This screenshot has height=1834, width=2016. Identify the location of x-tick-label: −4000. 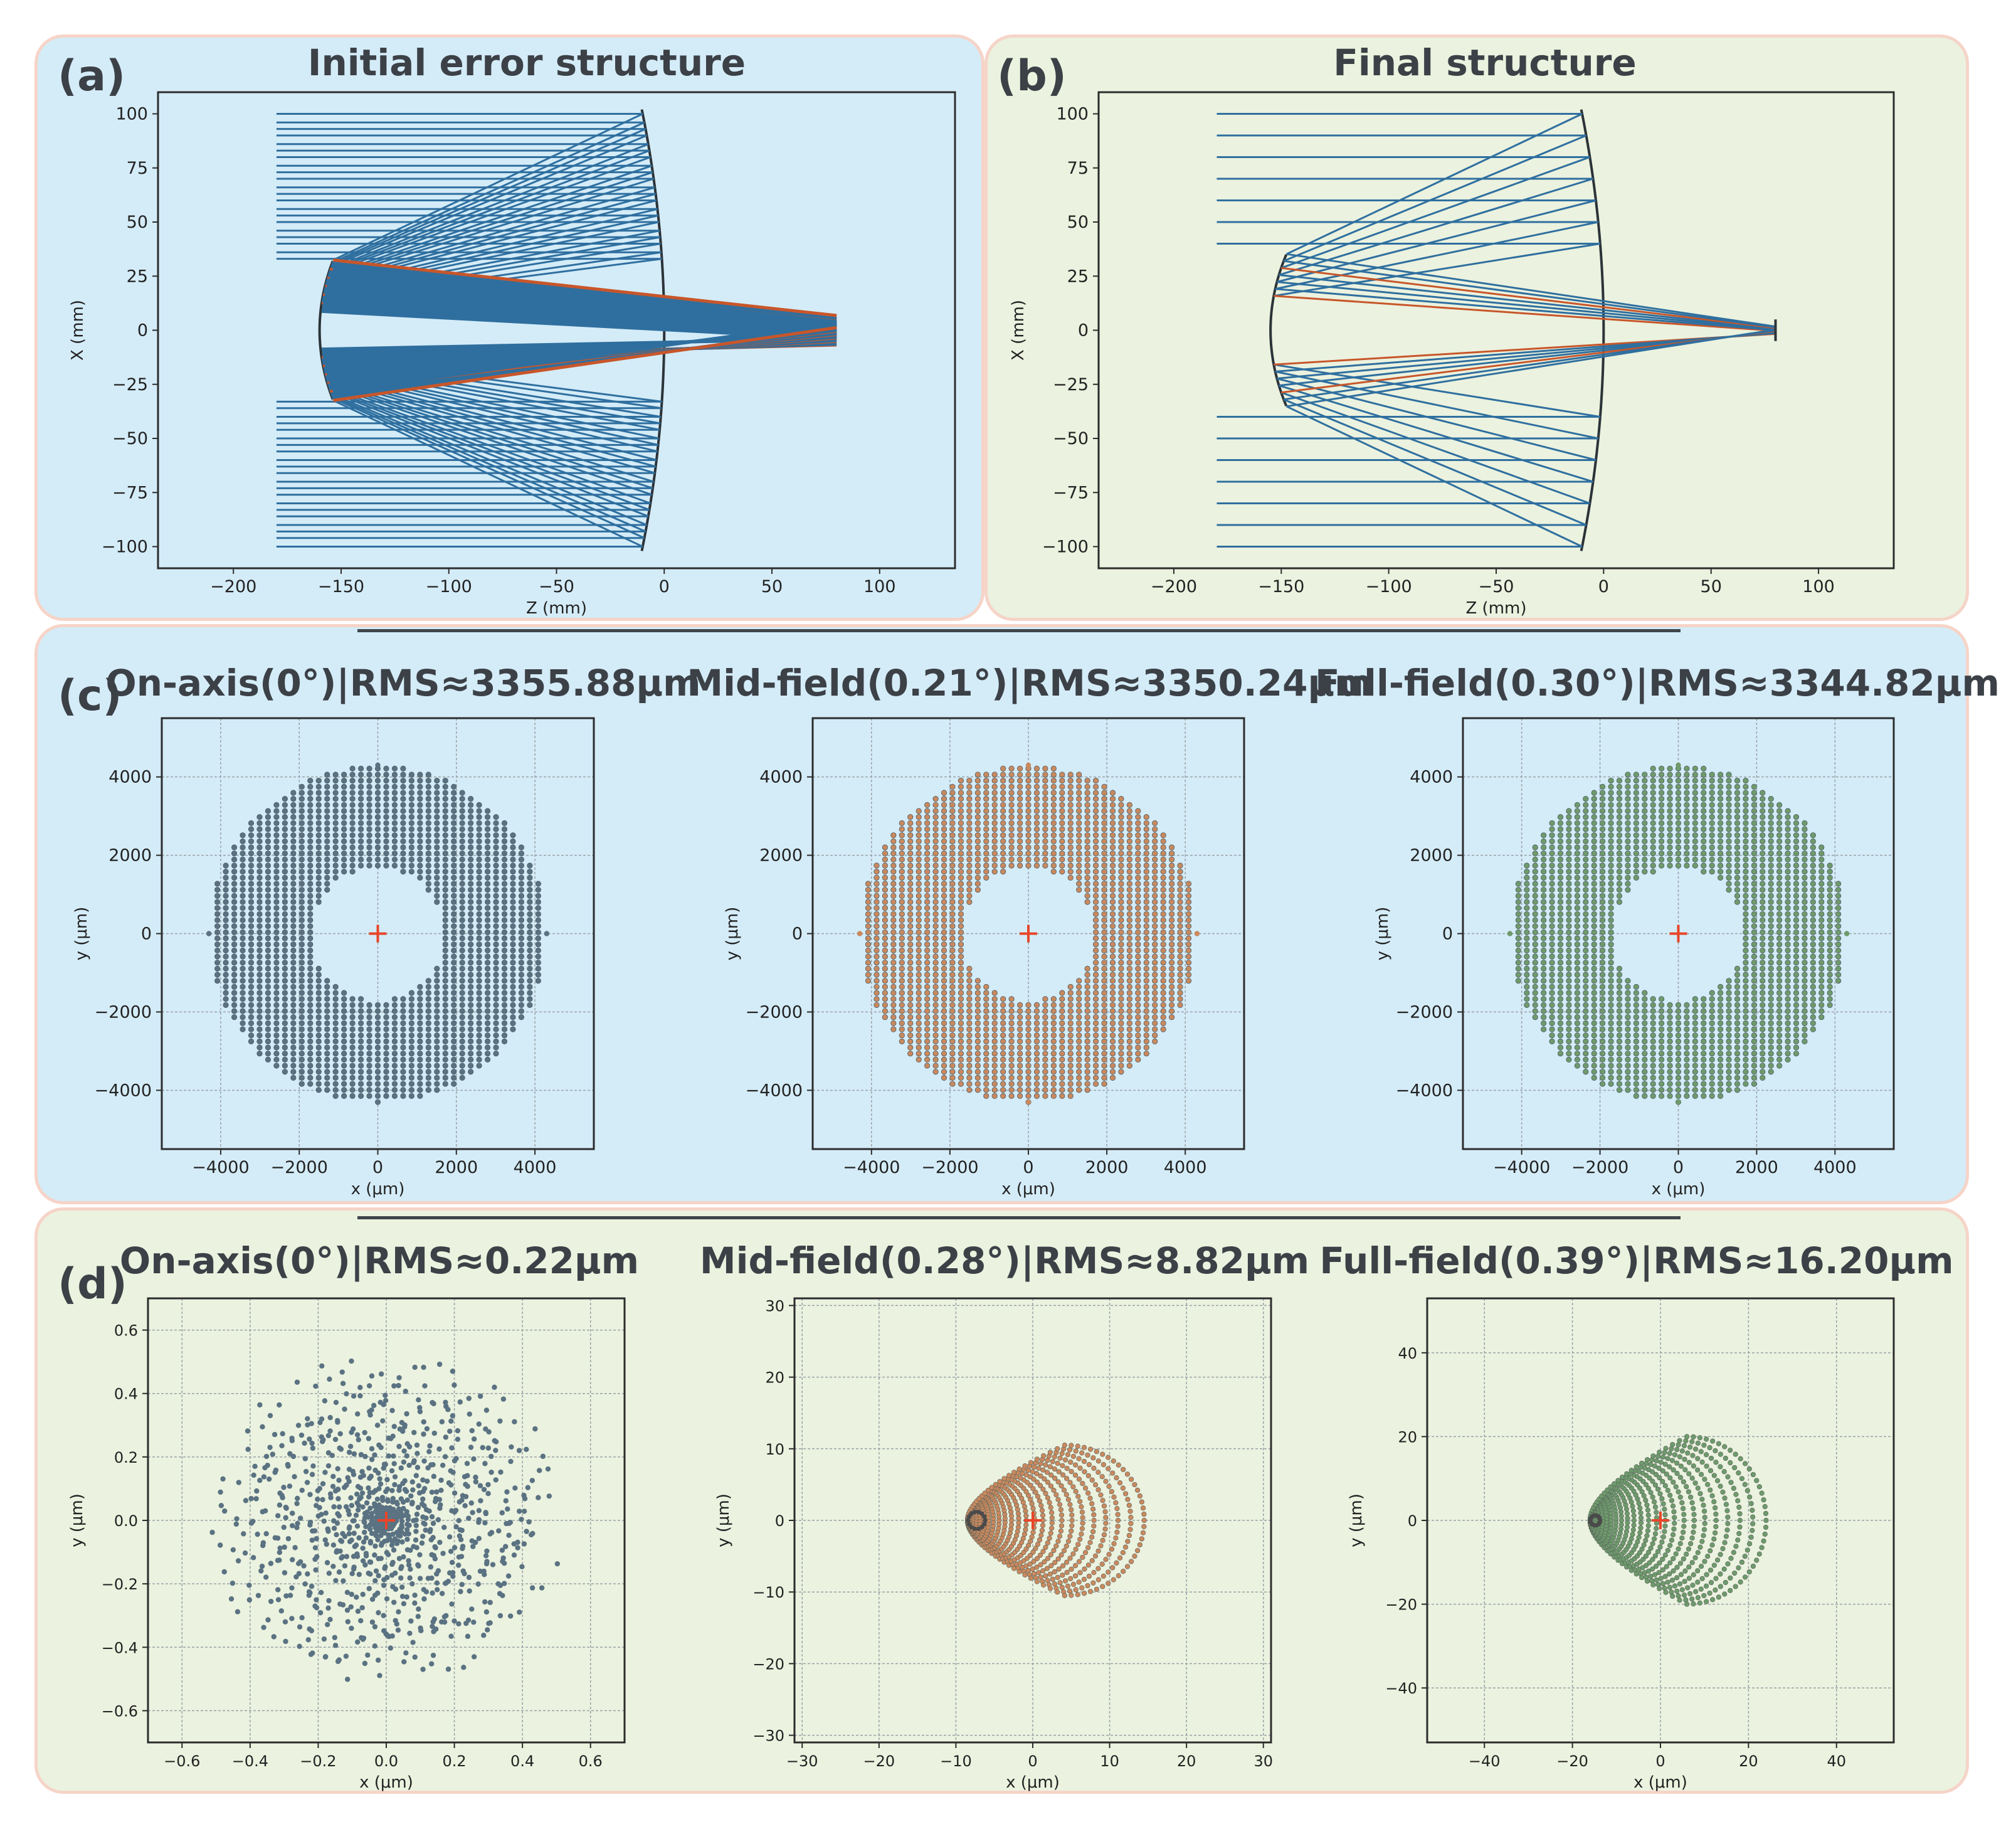
(220, 1167).